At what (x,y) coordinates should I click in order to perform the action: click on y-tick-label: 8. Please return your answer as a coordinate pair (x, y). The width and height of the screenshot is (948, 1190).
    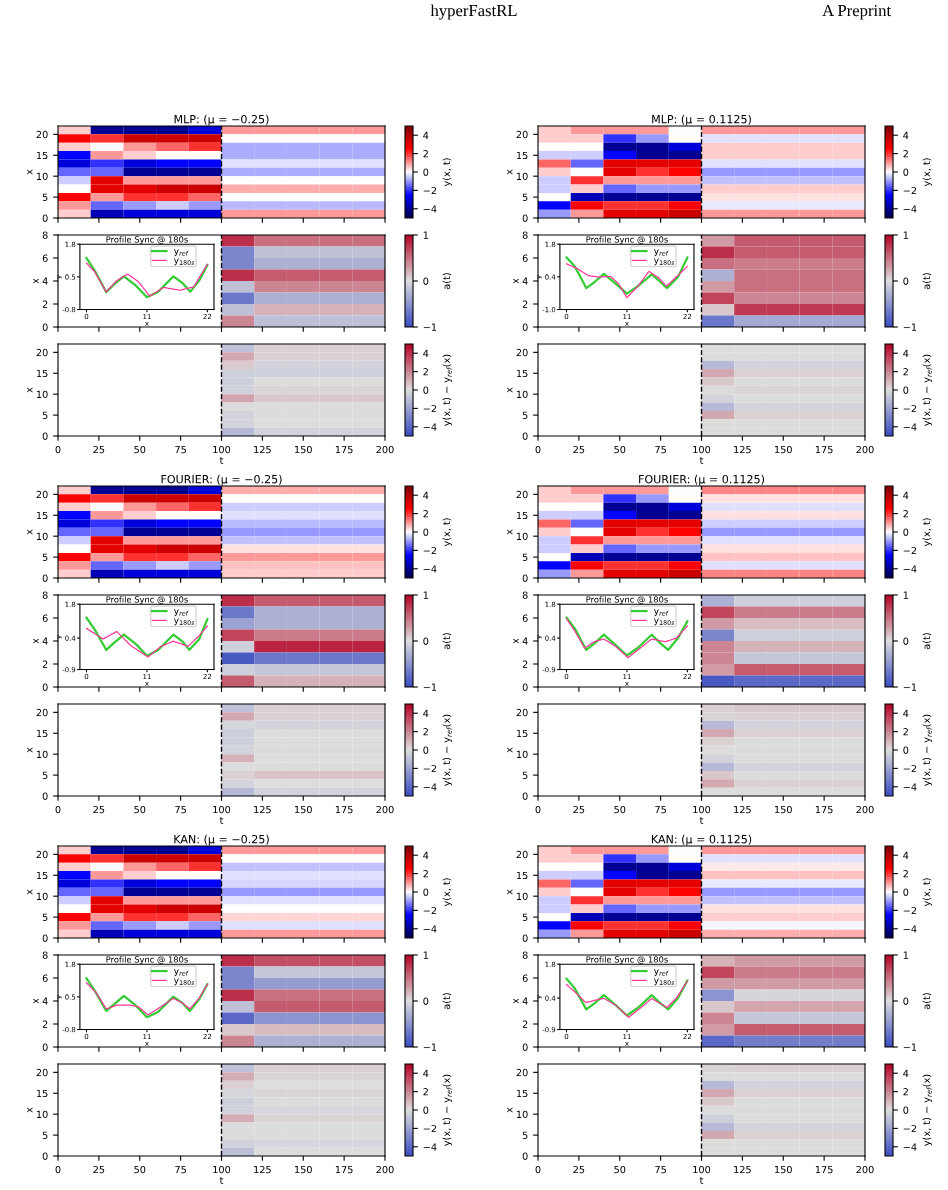
    Looking at the image, I should click on (525, 595).